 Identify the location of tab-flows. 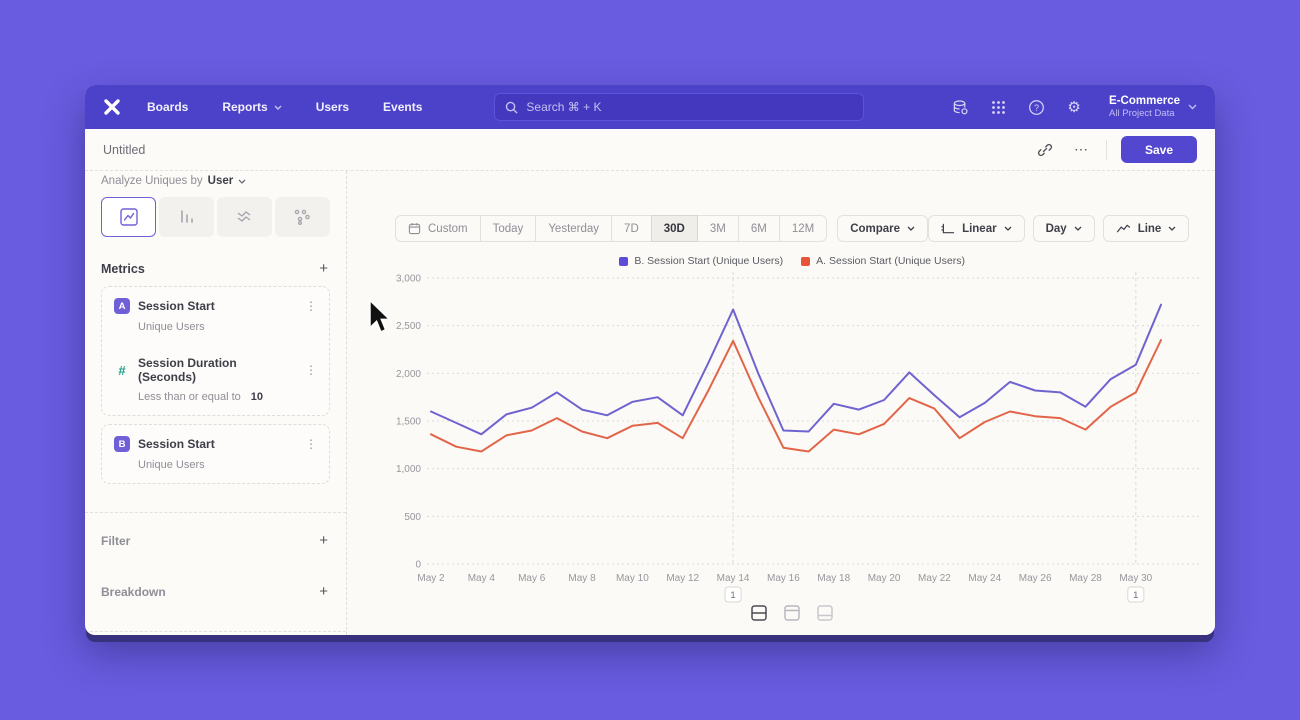
(302, 217).